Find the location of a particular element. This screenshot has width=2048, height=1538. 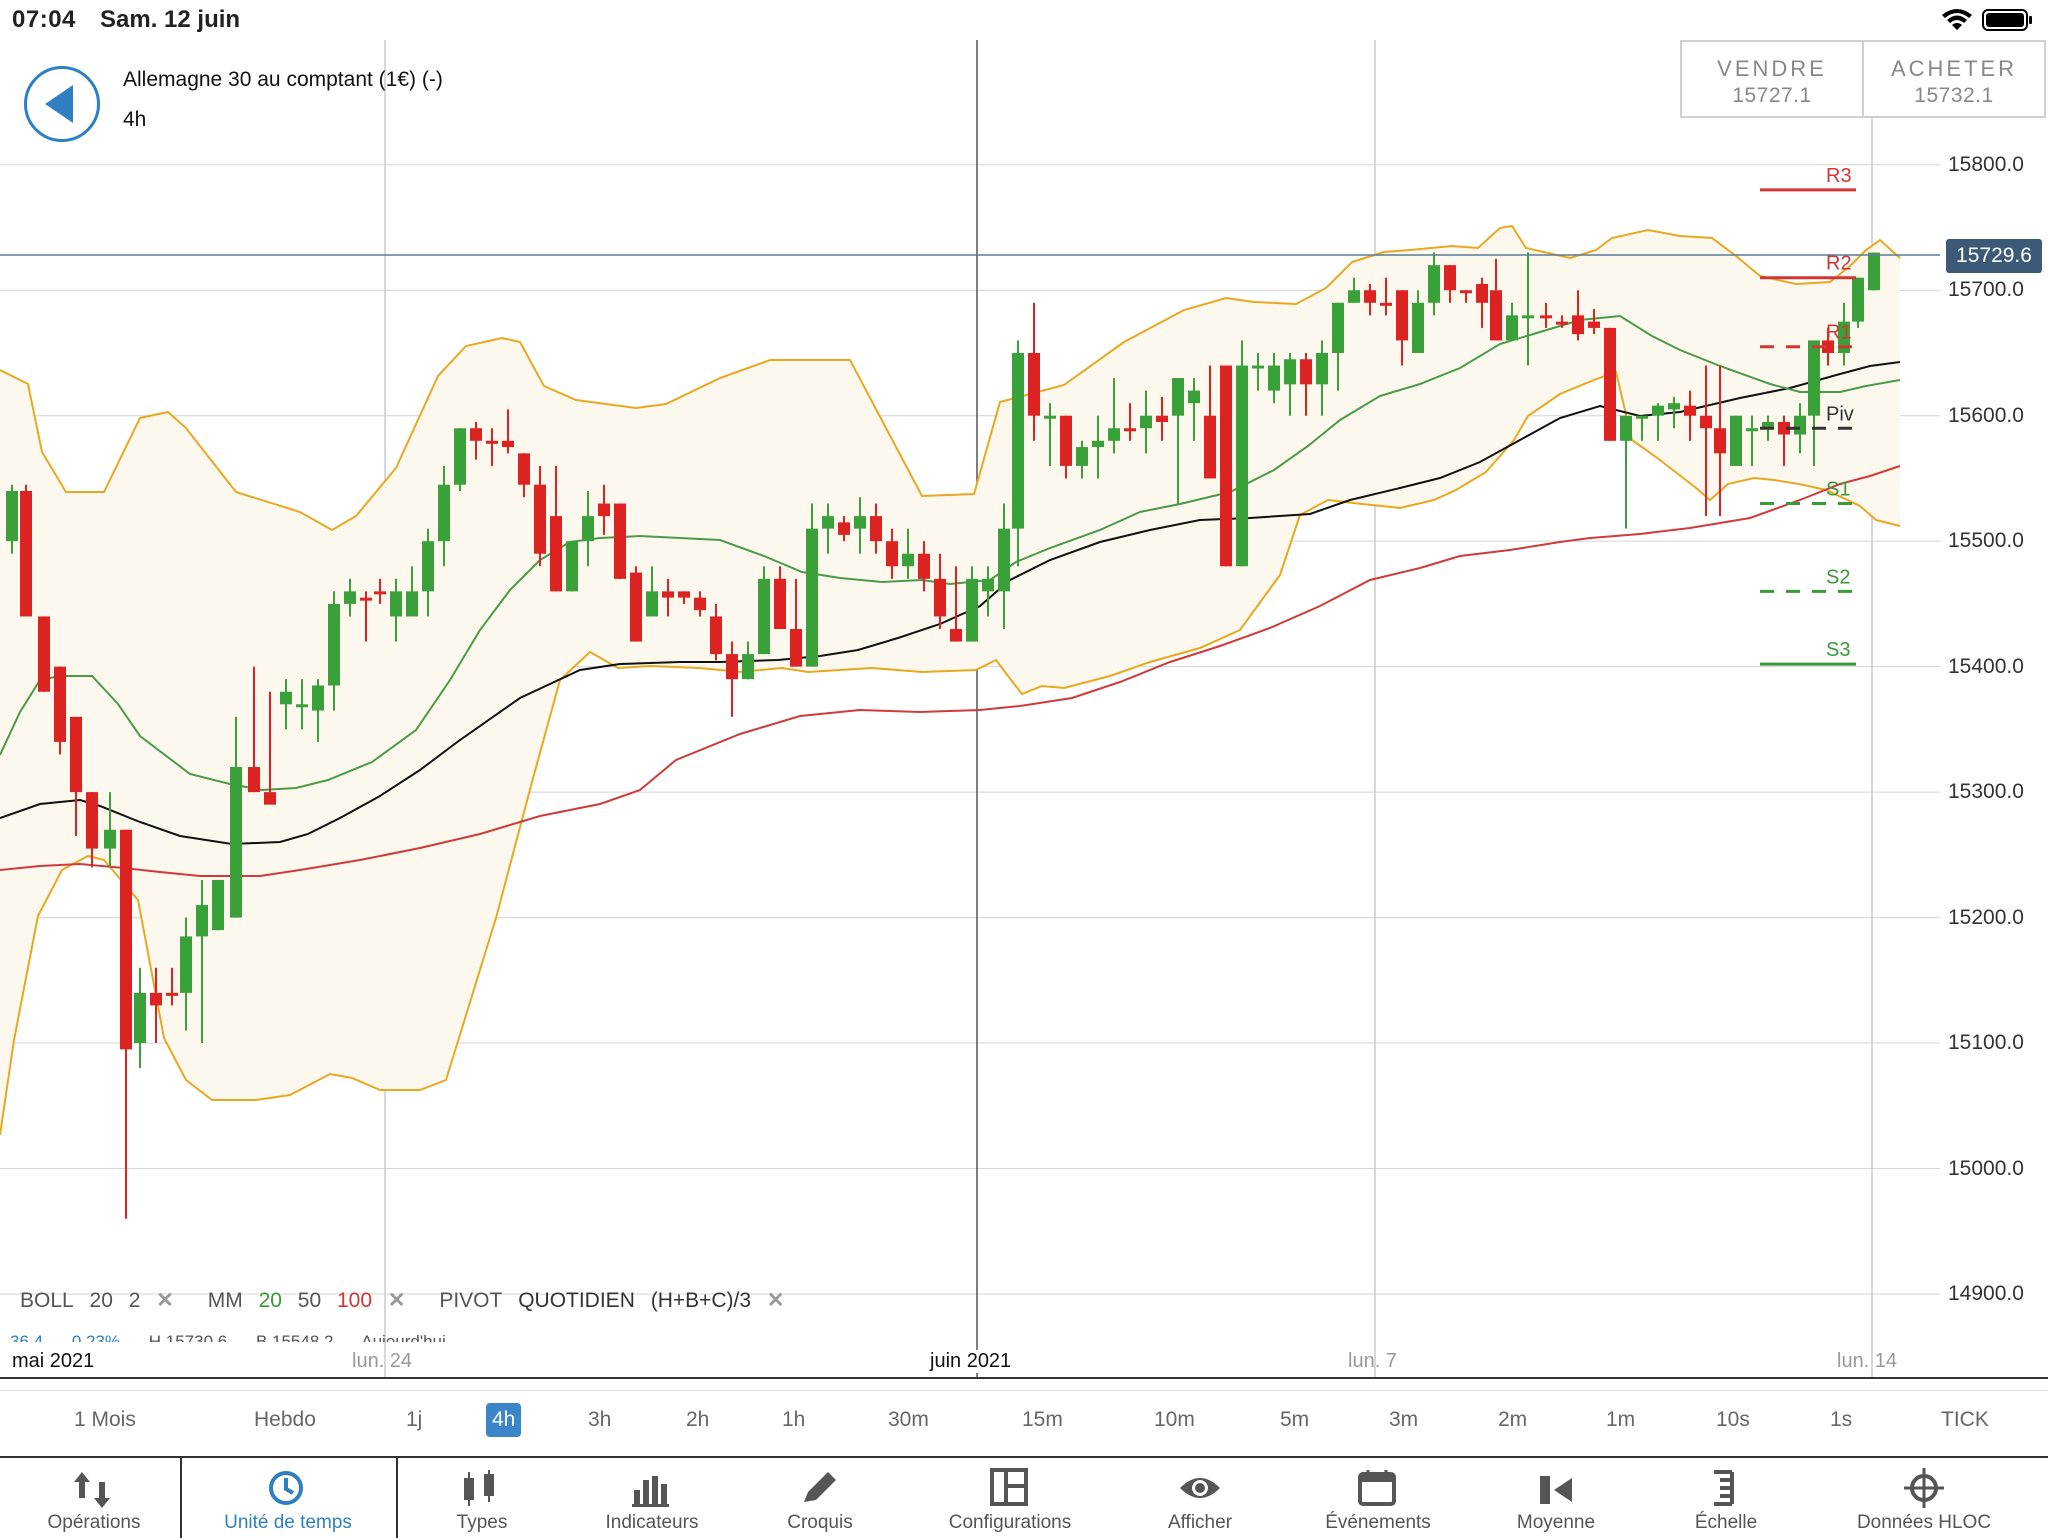

timeframe-3m: 3m is located at coordinates (1404, 1419).